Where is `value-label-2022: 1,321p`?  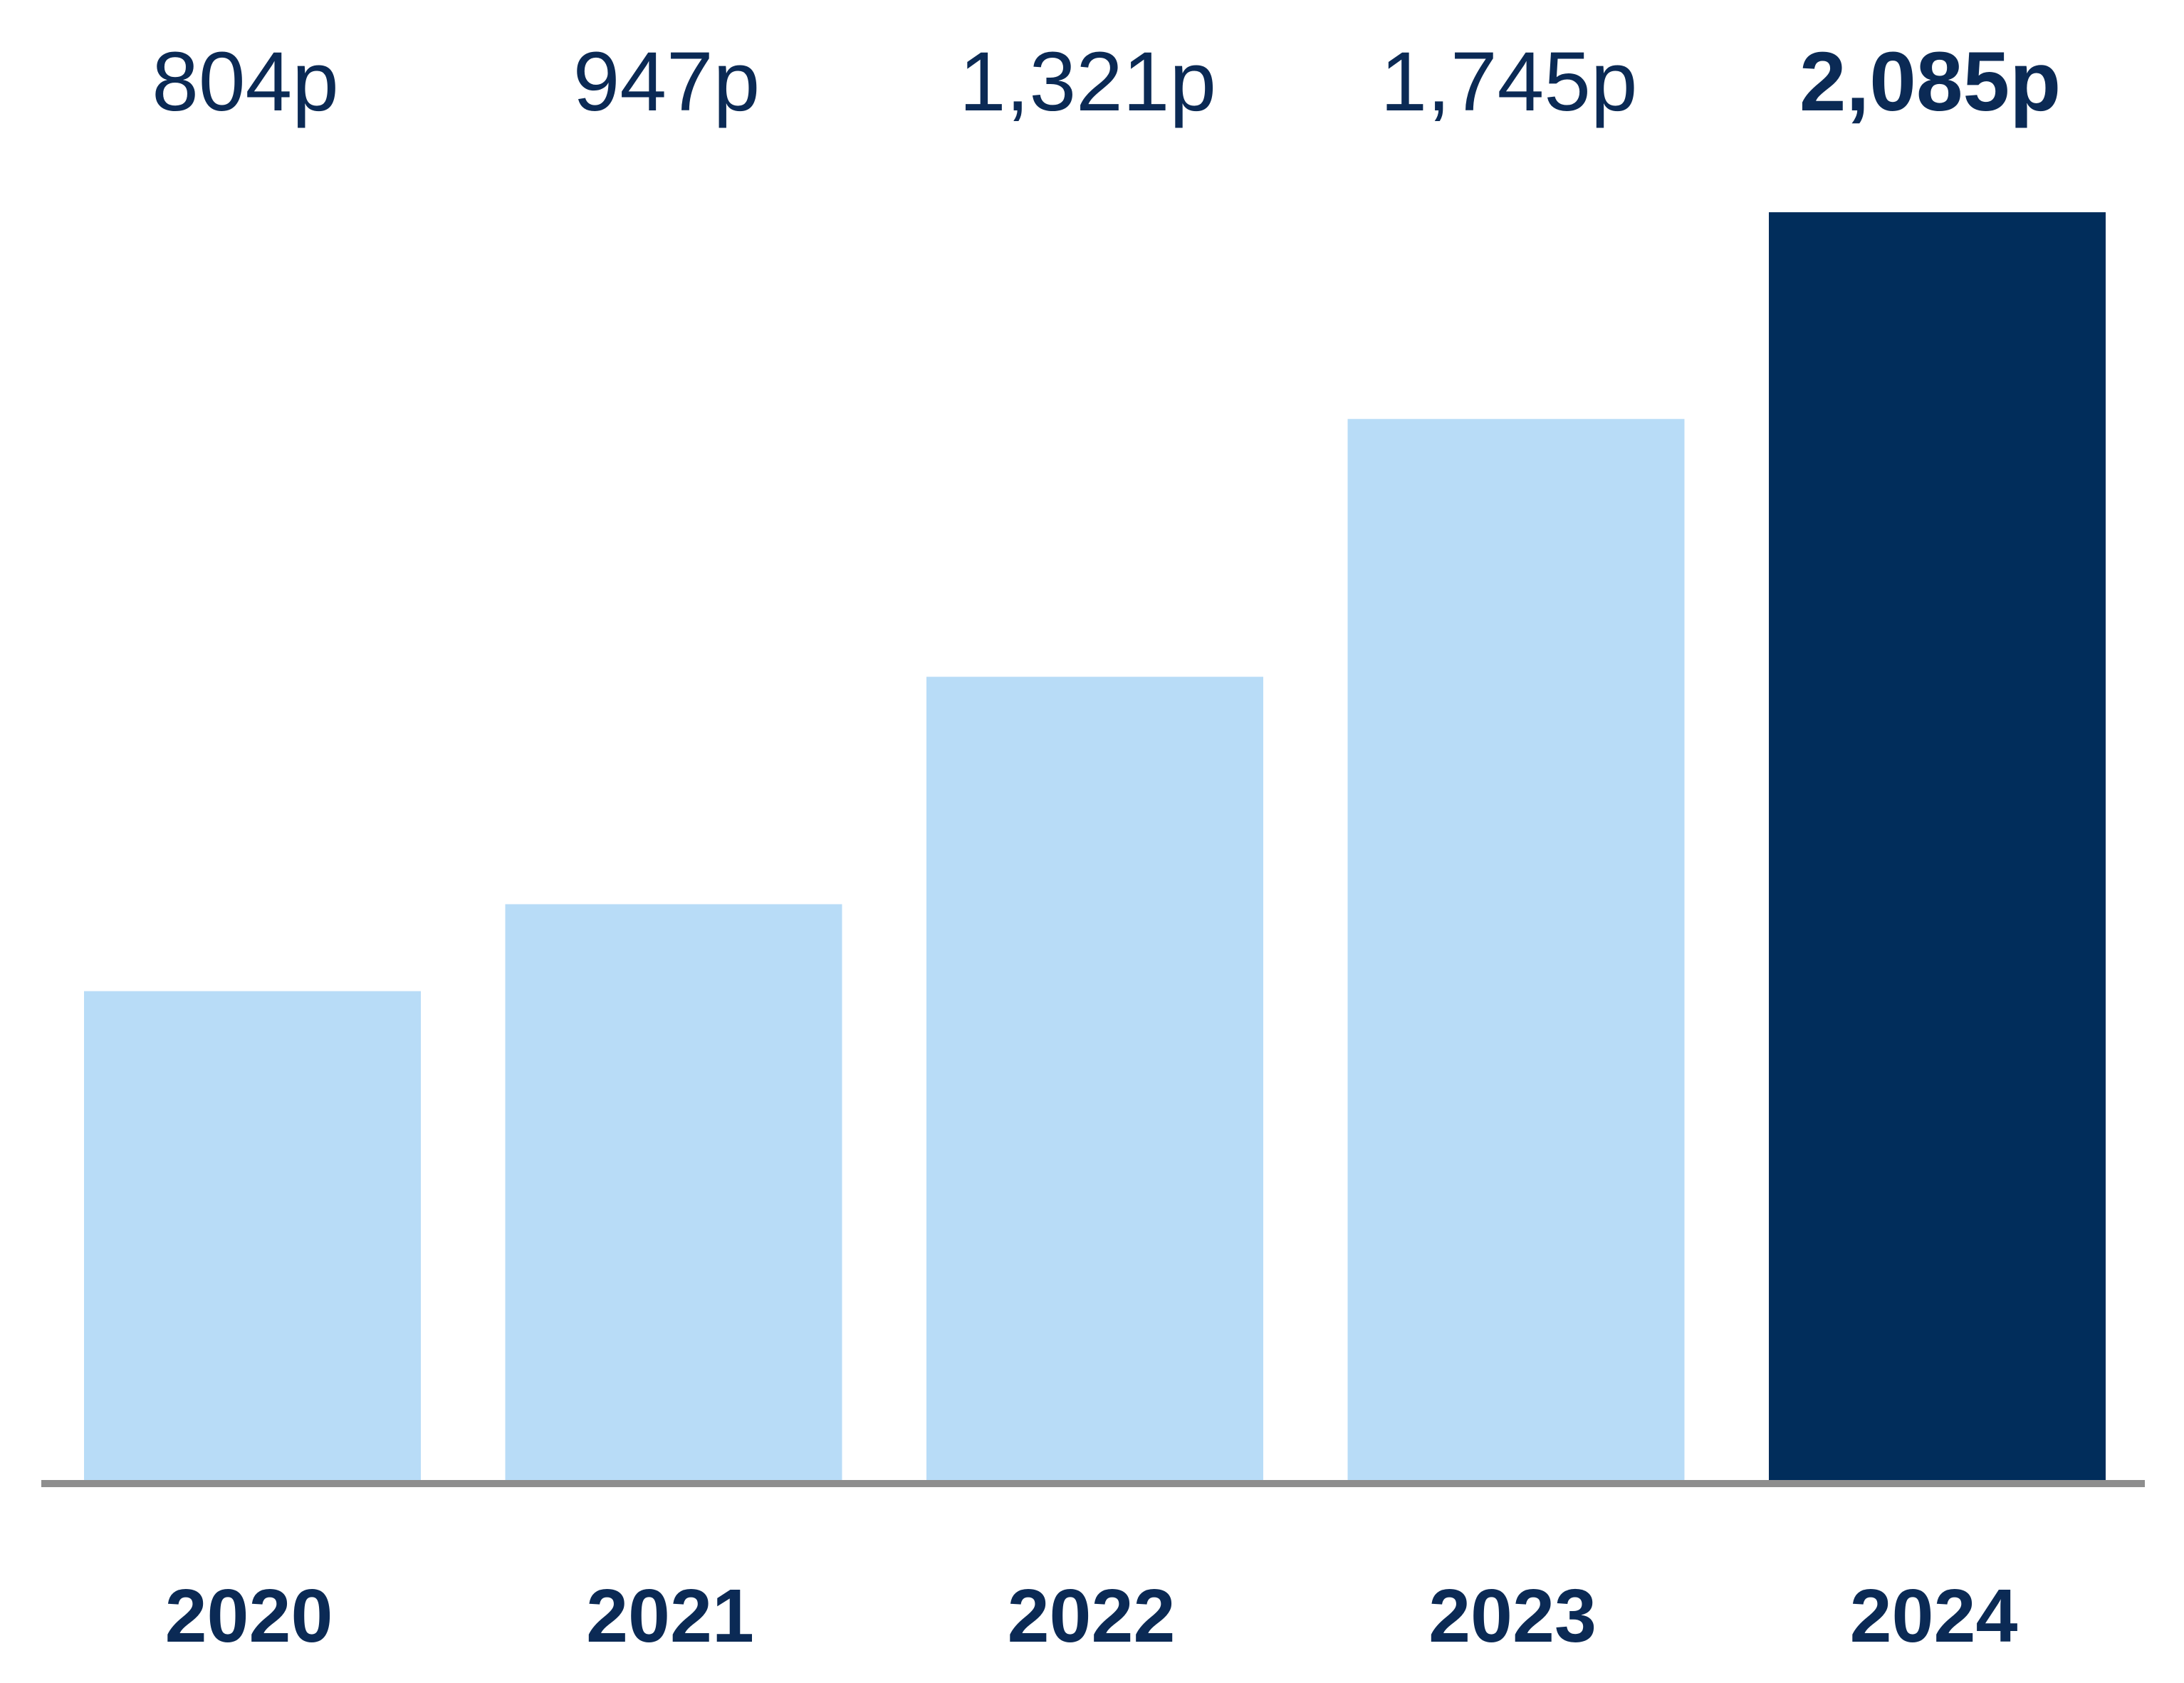 value-label-2022: 1,321p is located at coordinates (1087, 82).